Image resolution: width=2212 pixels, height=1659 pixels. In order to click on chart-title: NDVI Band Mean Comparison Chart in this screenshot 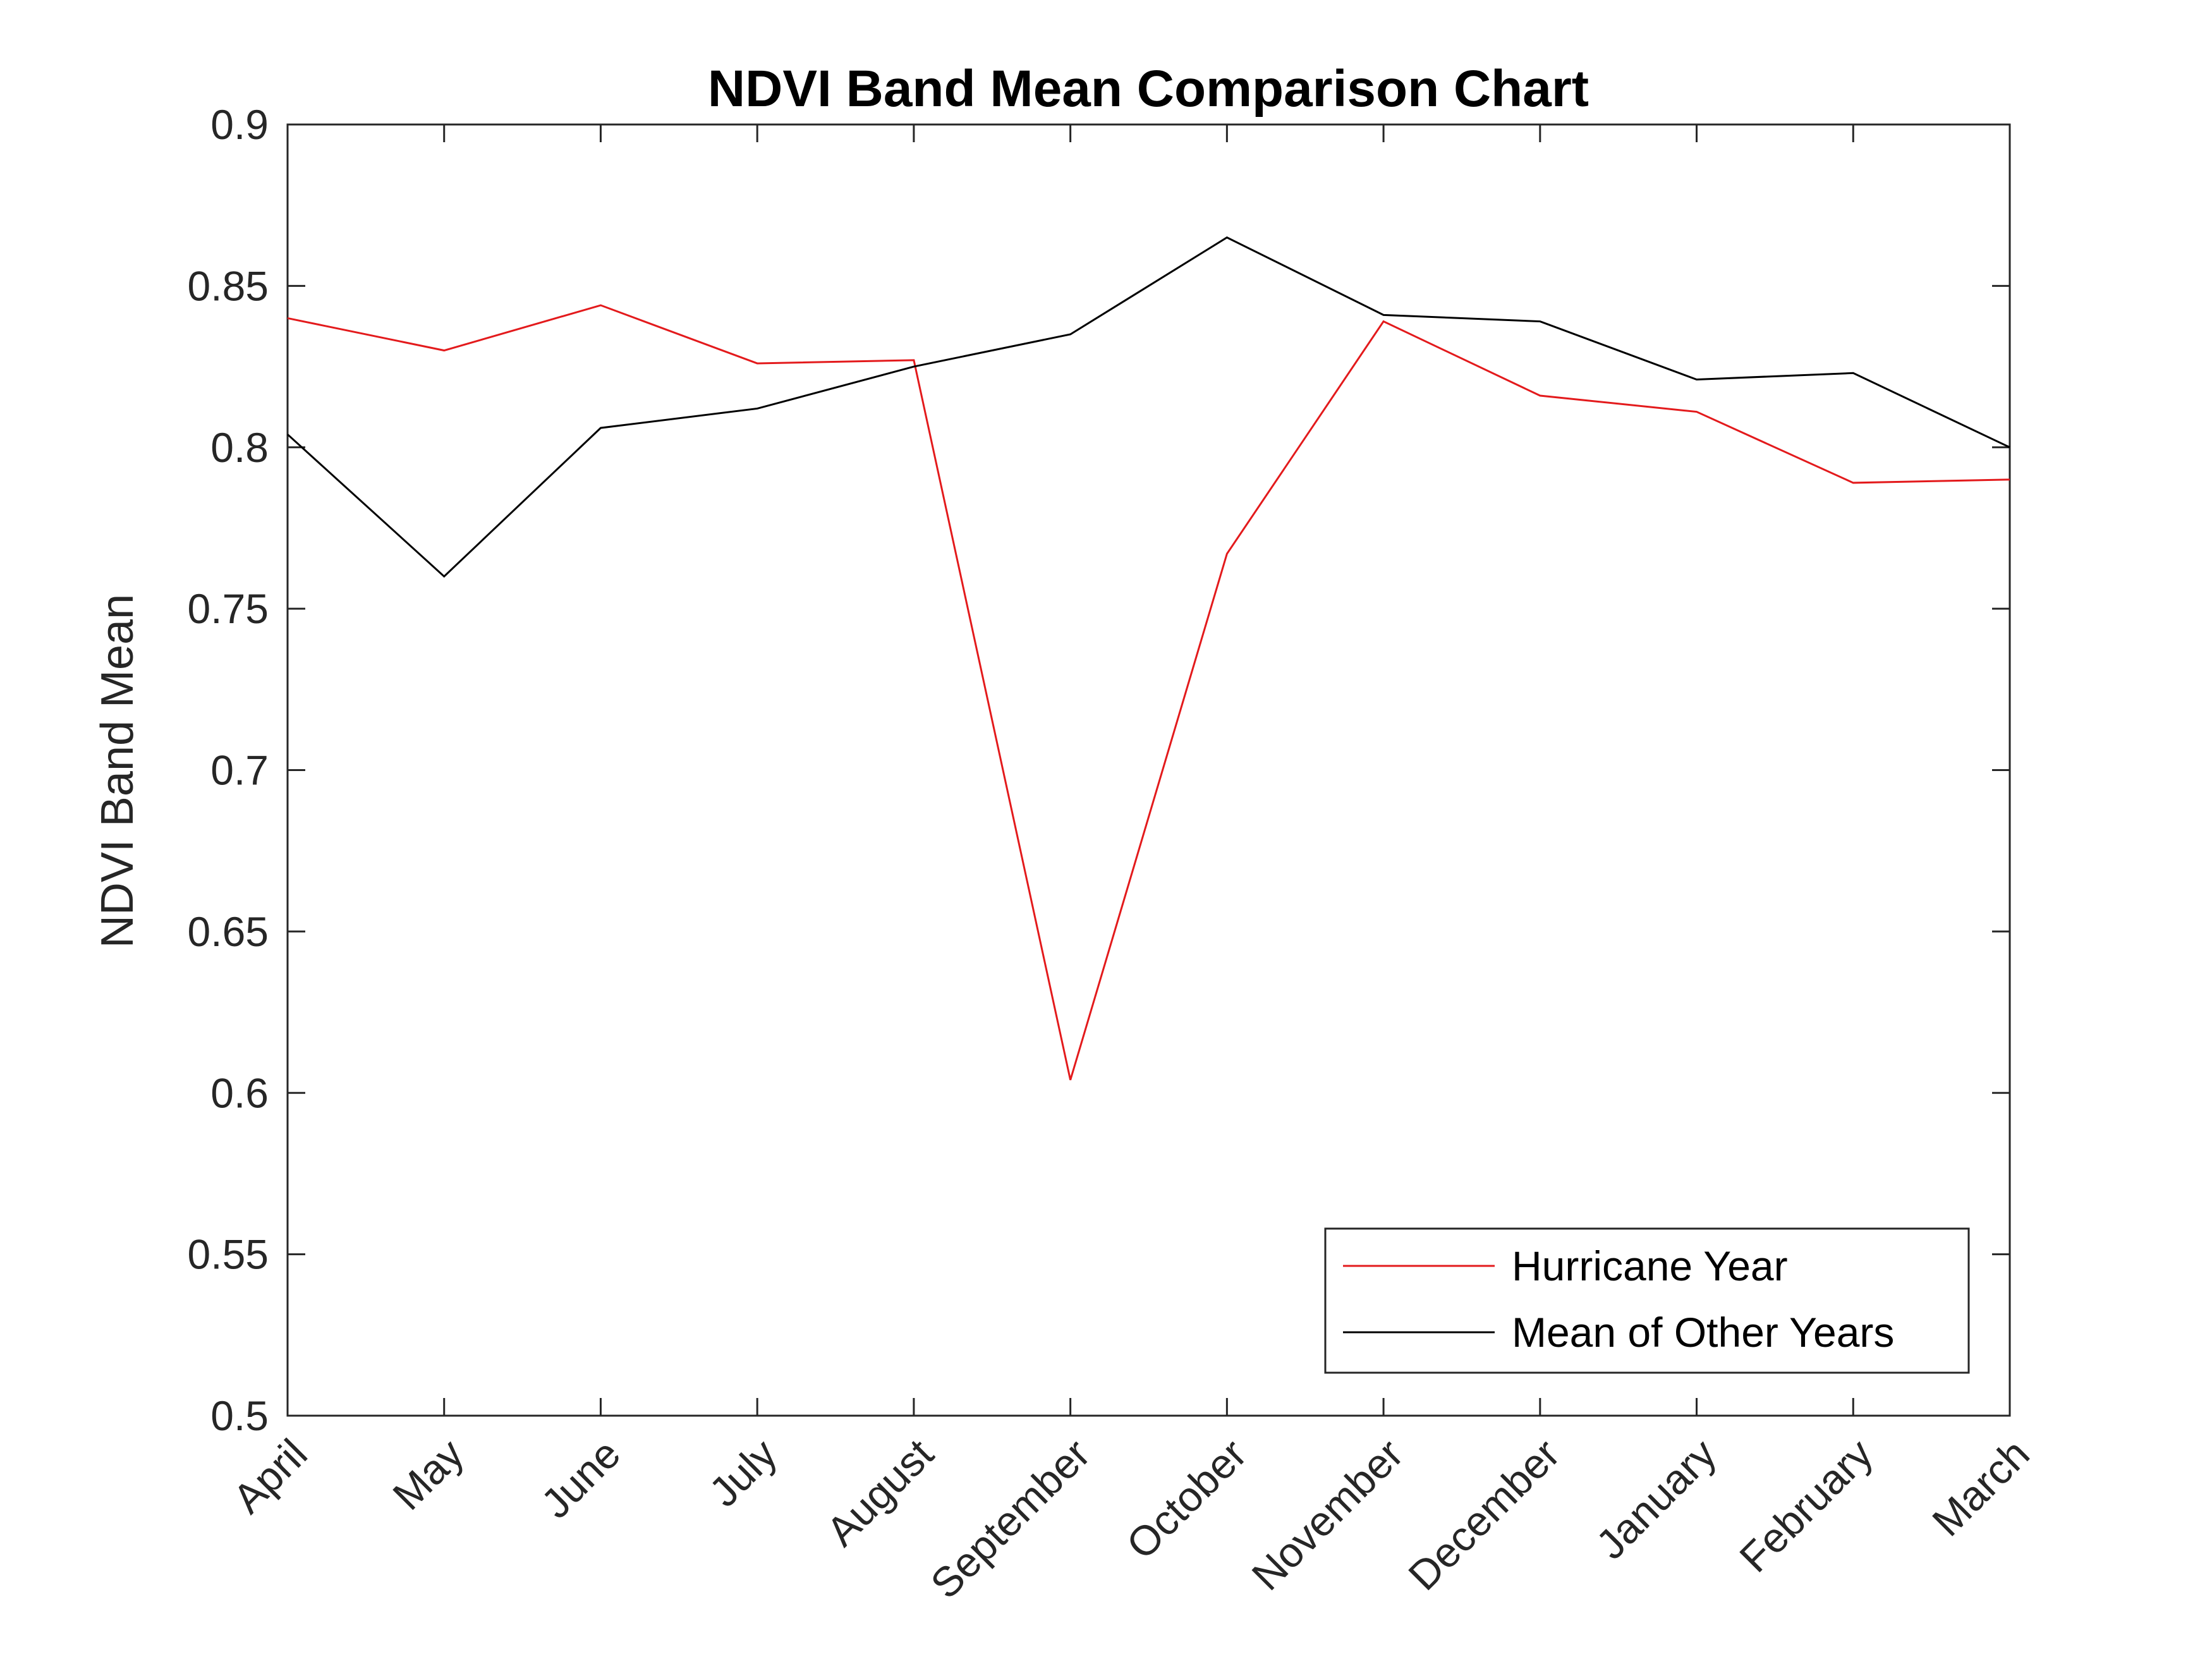, I will do `click(1148, 89)`.